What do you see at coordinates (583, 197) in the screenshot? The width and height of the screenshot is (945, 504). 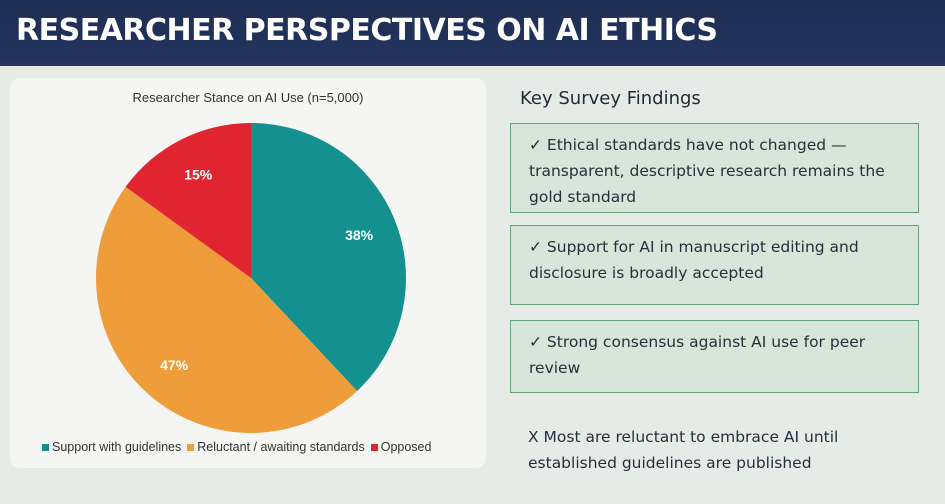 I see `finding-1-line-3: gold standard` at bounding box center [583, 197].